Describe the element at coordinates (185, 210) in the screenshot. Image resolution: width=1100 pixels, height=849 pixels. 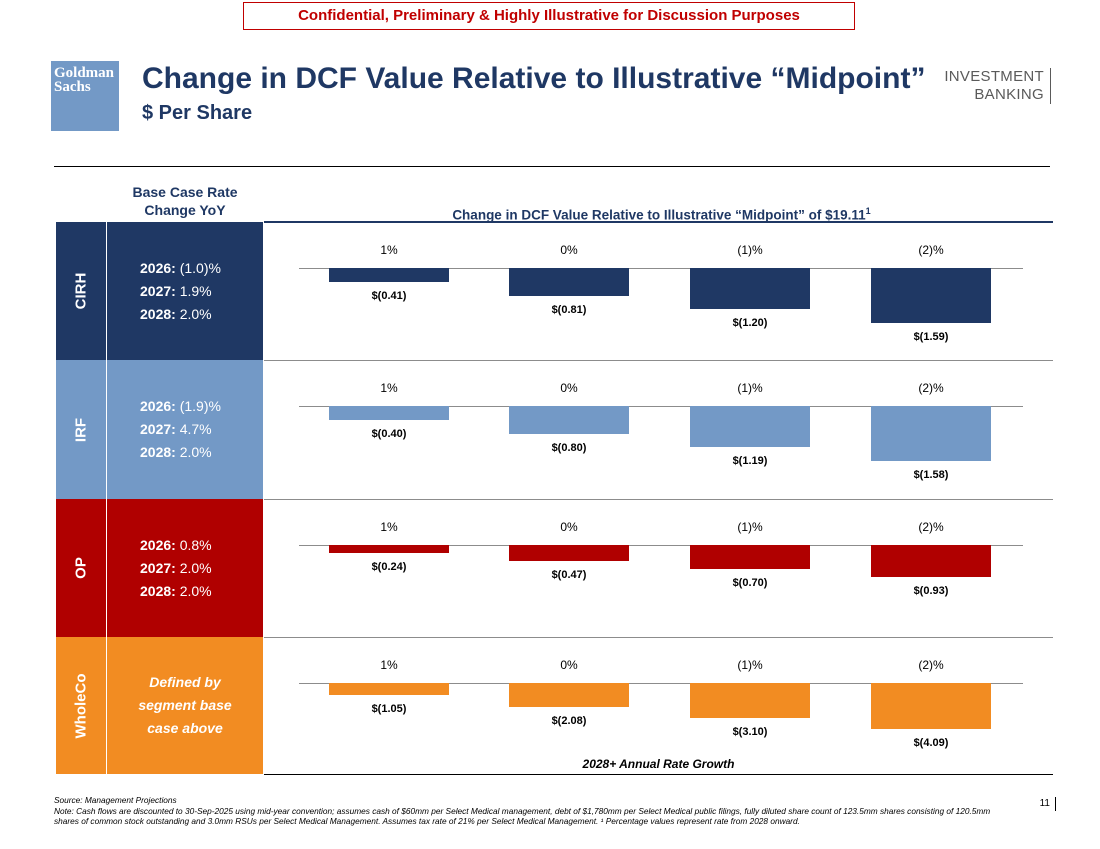
I see `base-case-header-line-2: Change YoY` at that location.